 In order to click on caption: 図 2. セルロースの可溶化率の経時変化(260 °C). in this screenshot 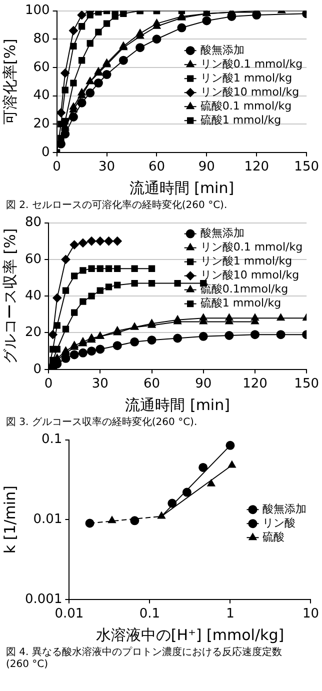, I will do `click(116, 206)`.